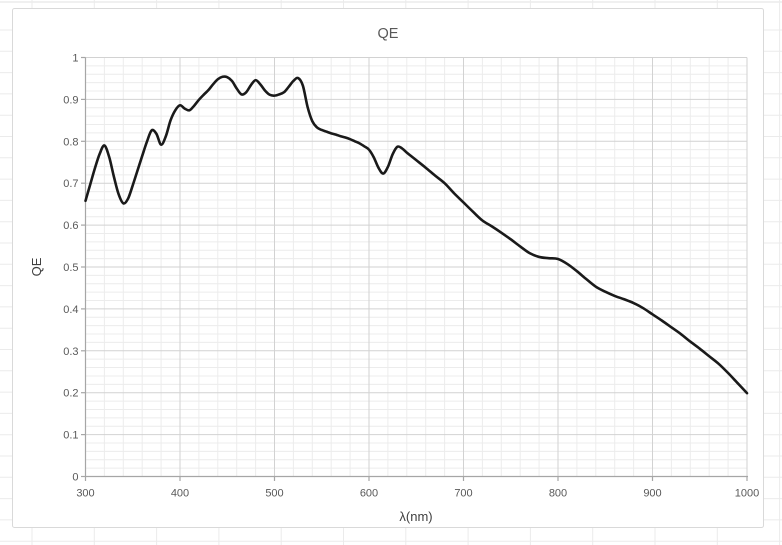 The image size is (782, 545). What do you see at coordinates (180, 494) in the screenshot?
I see `x-tick-label-400: 400` at bounding box center [180, 494].